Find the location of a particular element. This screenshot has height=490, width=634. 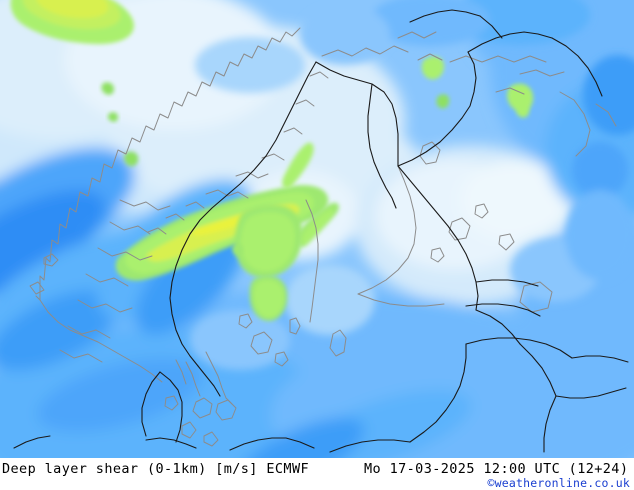

valid-time-label: Mo 17-03-2025 12:00 UTC (12+24) is located at coordinates (496, 469).